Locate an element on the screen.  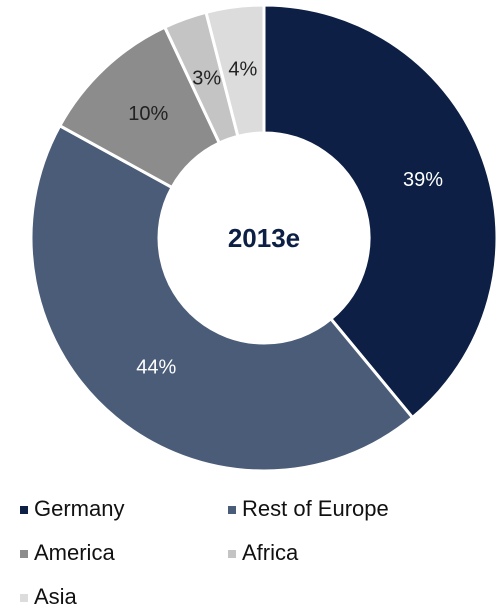
value-label: 39% is located at coordinates (423, 180).